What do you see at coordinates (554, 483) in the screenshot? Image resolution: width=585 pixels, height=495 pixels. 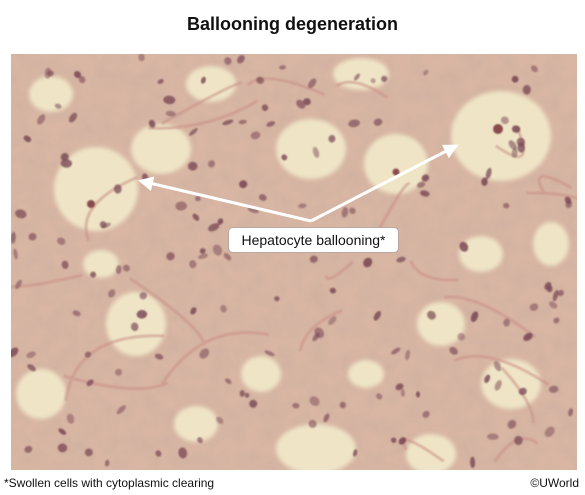 I see `copyright-credit: ©UWorld` at bounding box center [554, 483].